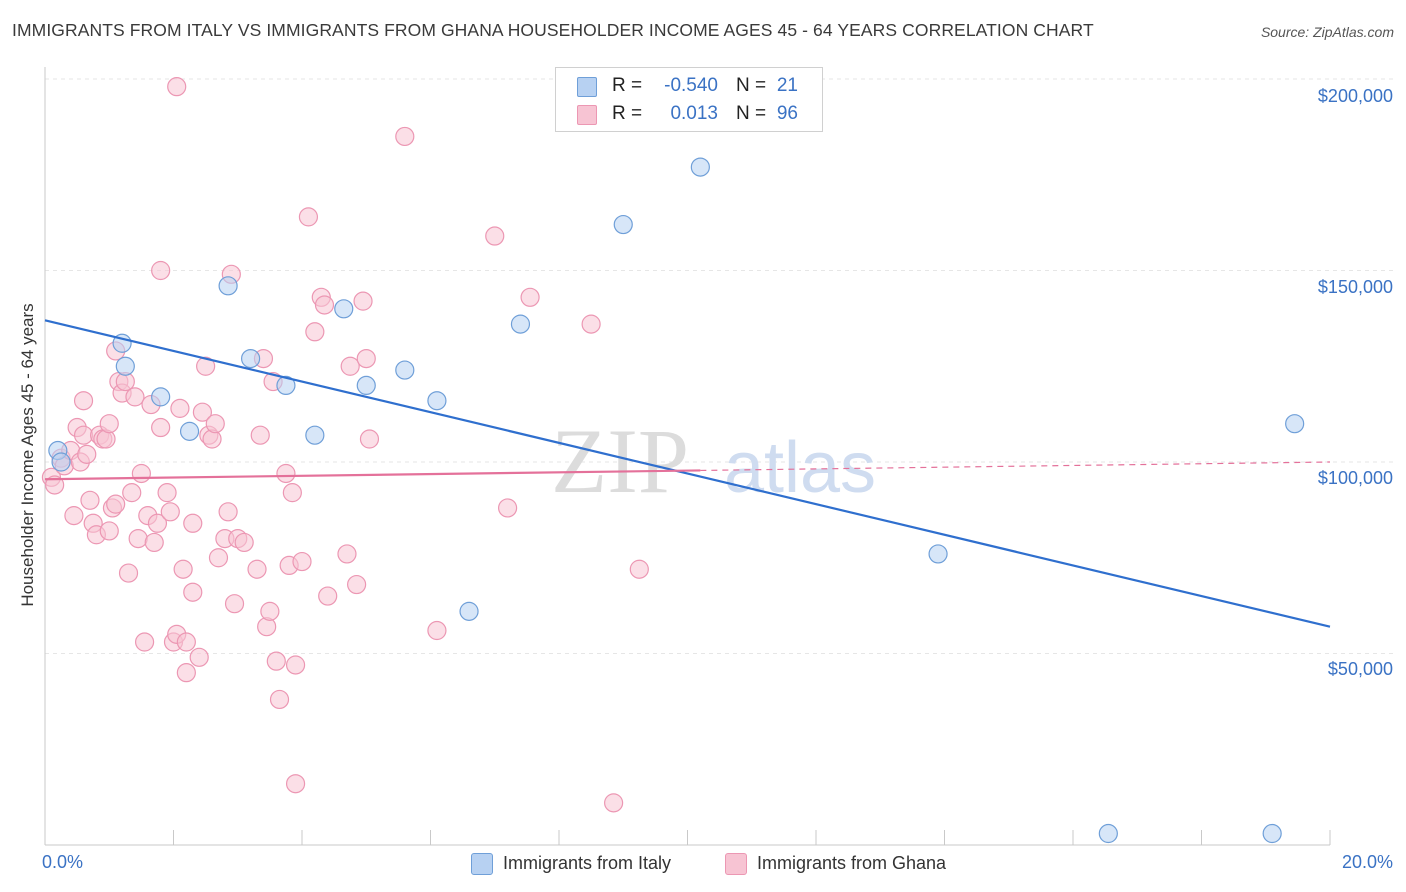  Describe the element at coordinates (1327, 32) in the screenshot. I see `source-credit: Source: ZipAtlas.com` at that location.